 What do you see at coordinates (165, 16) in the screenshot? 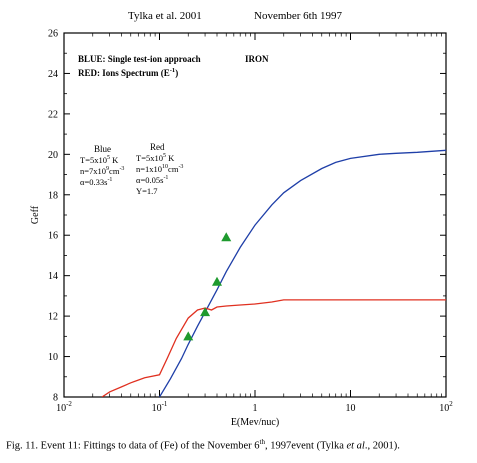
I see `header-author: Tylka et al. 2001` at bounding box center [165, 16].